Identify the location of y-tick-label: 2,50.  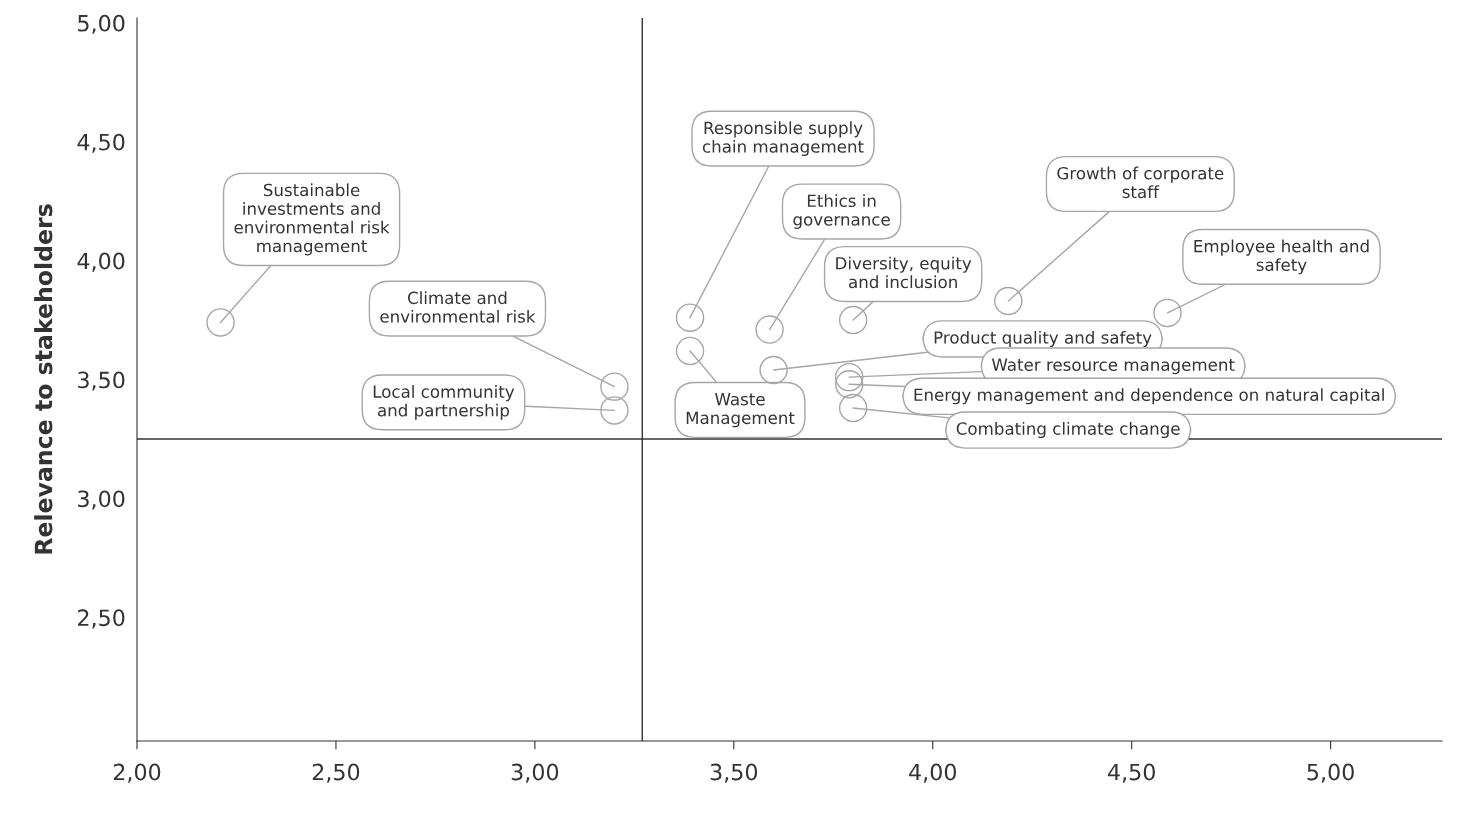
(101, 619).